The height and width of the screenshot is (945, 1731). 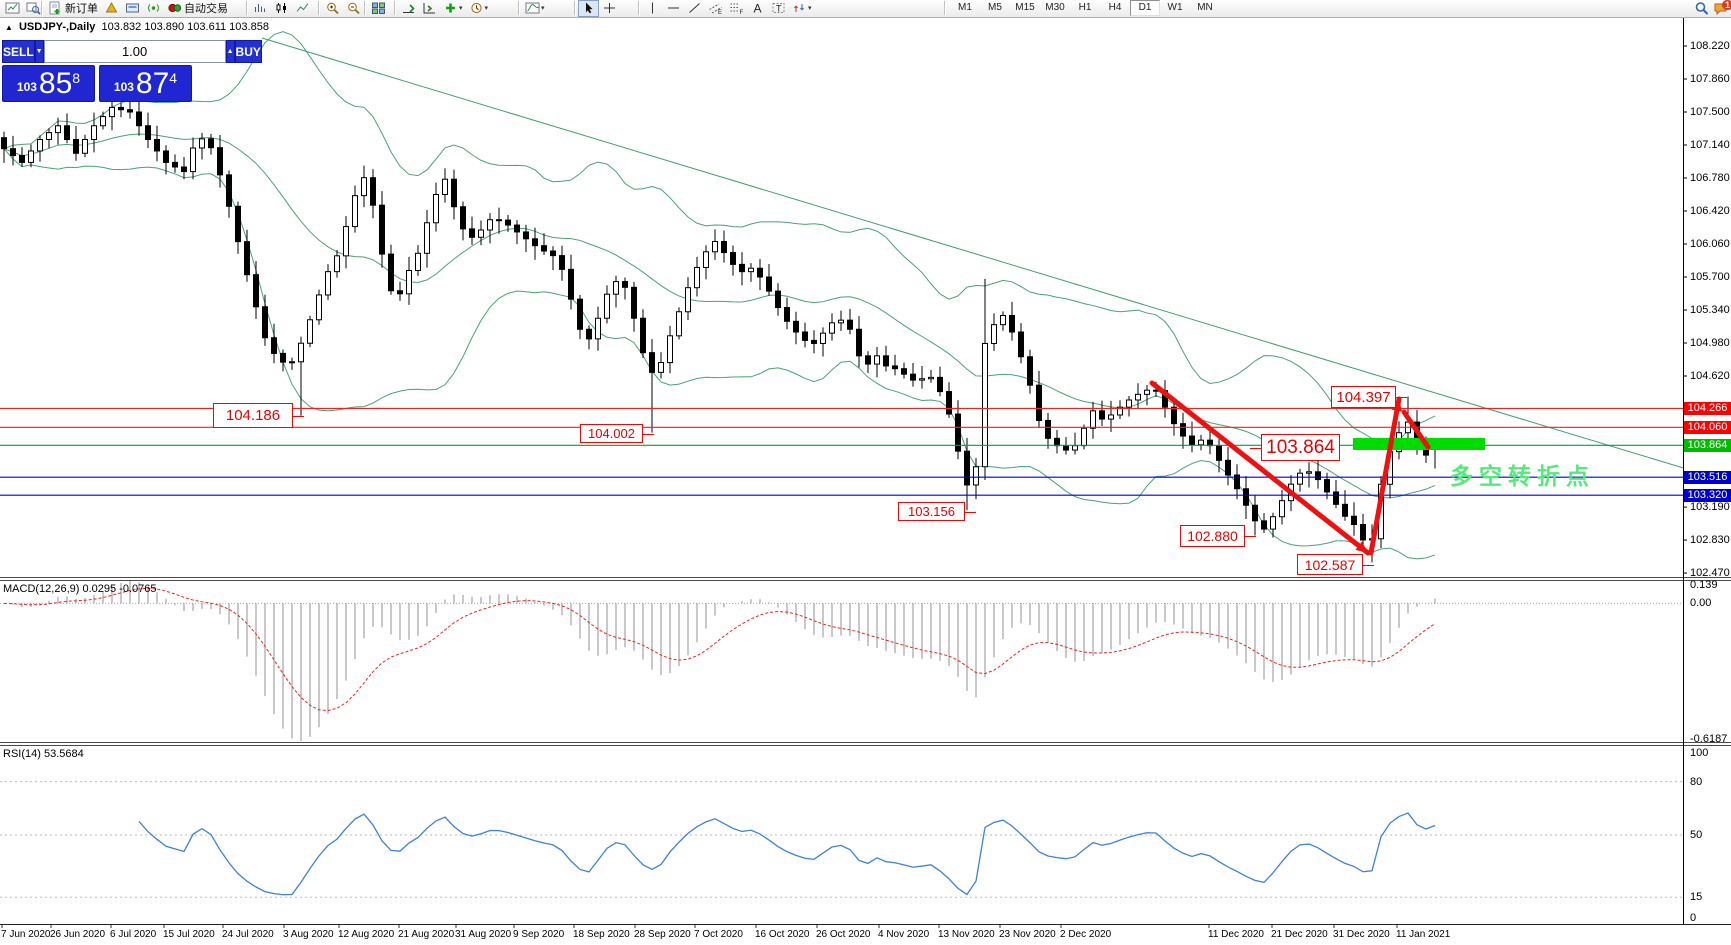 What do you see at coordinates (332, 8) in the screenshot?
I see `zoom-in-icon` at bounding box center [332, 8].